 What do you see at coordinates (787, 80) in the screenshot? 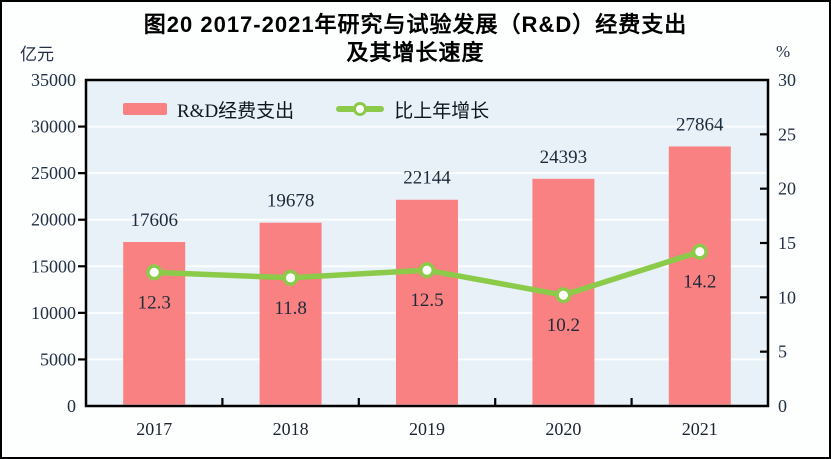
I see `right-axis-label: 30` at bounding box center [787, 80].